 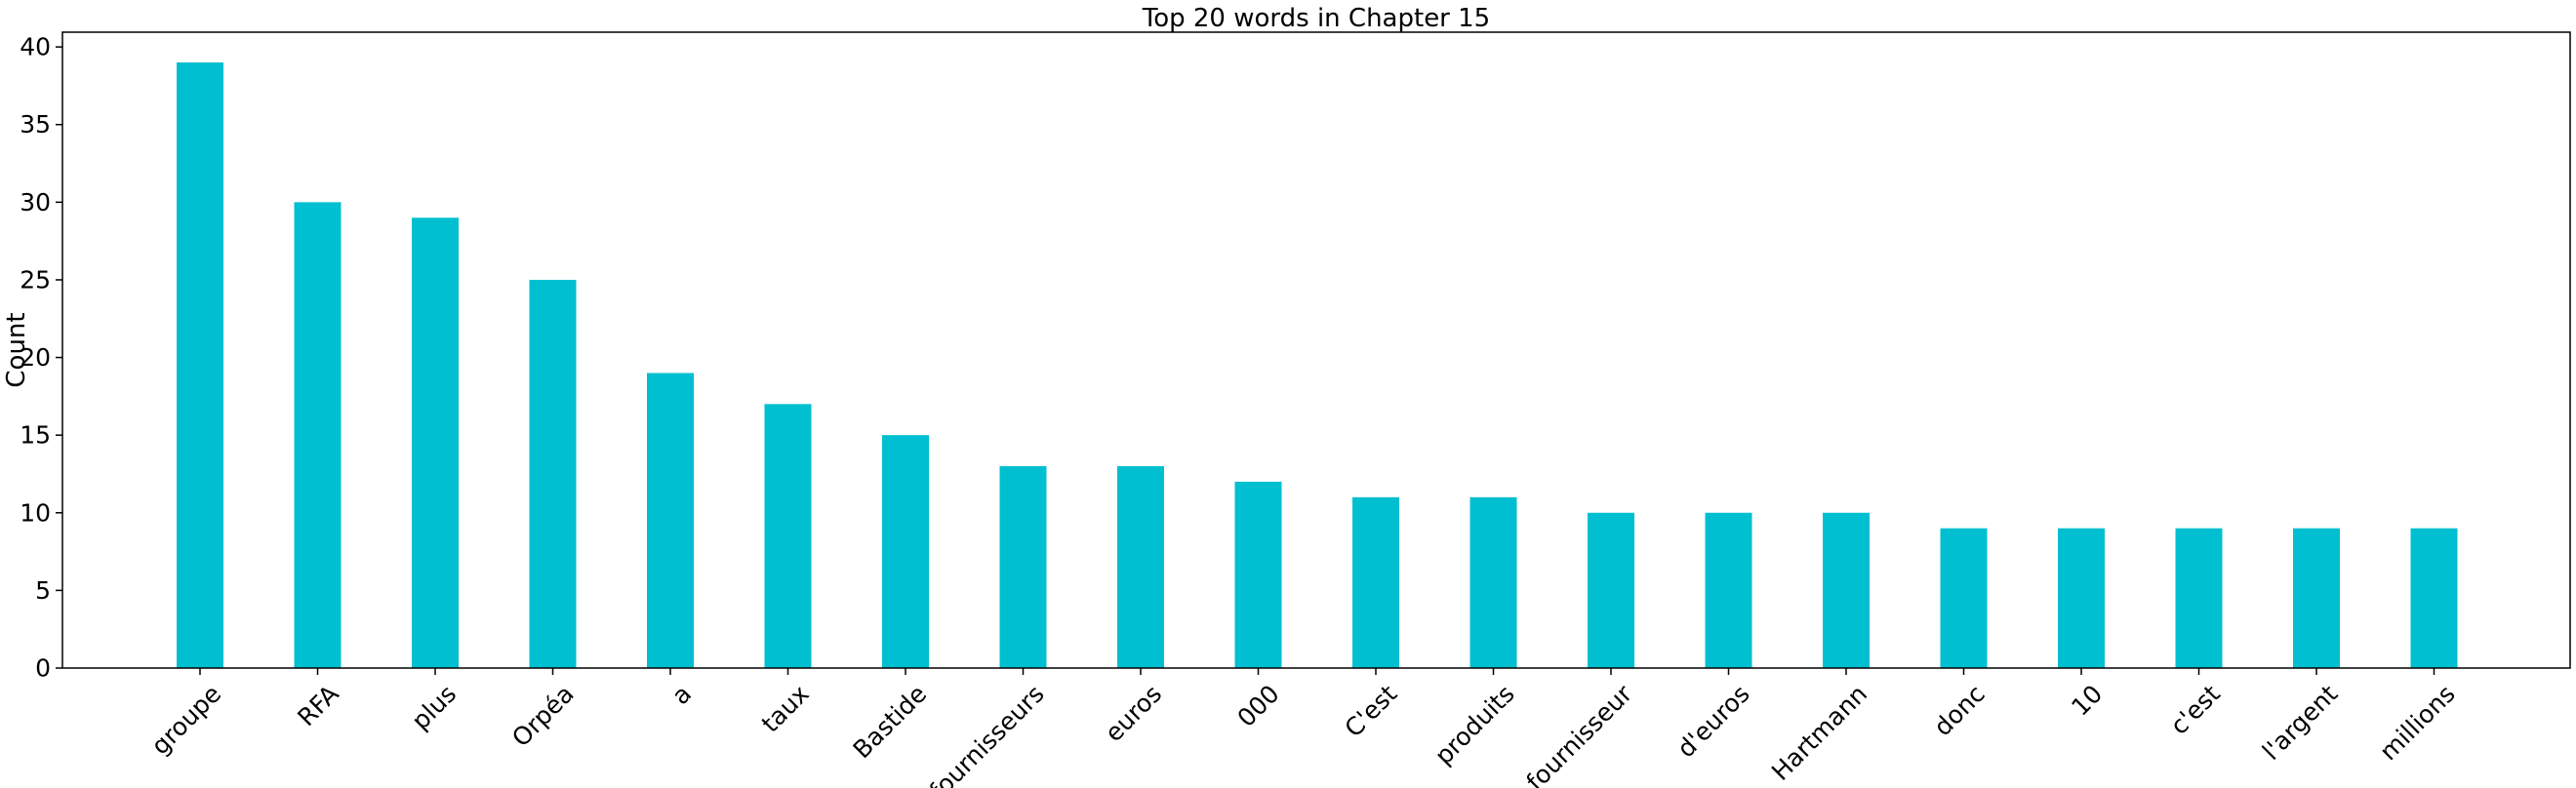 What do you see at coordinates (1316, 18) in the screenshot?
I see `chart-title: Top 20 words in Chapter 15` at bounding box center [1316, 18].